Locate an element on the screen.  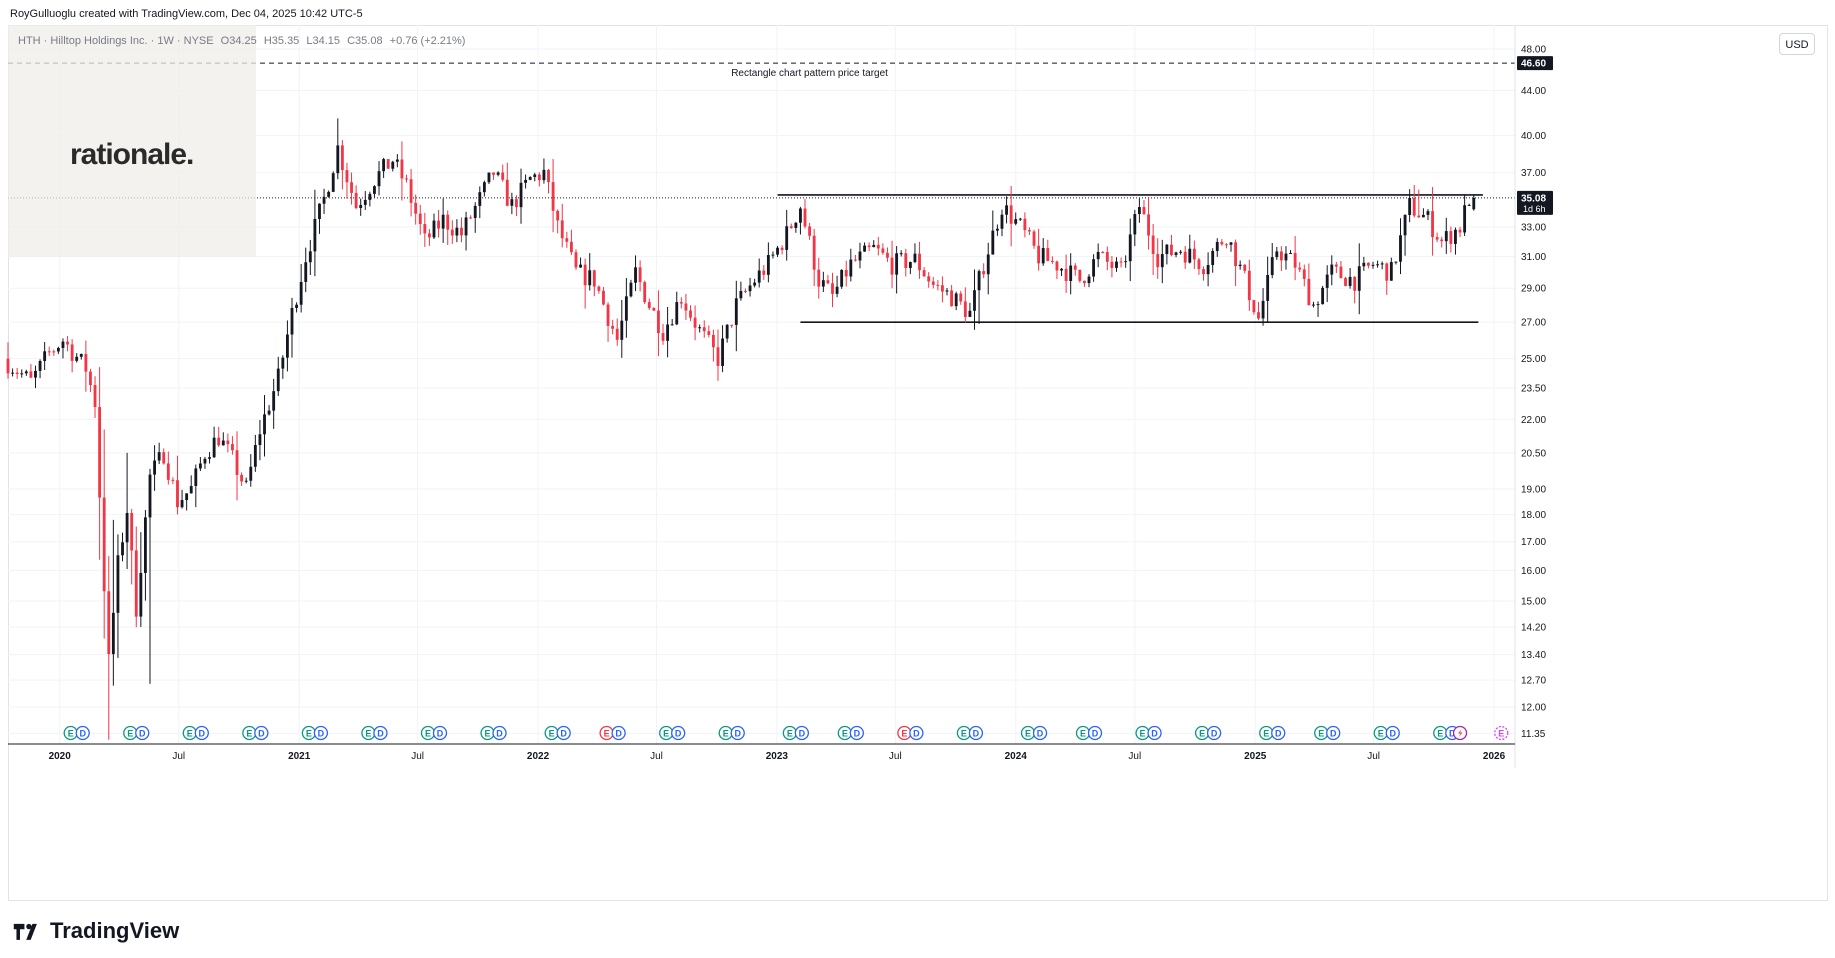
y-tick-label: 16.00 is located at coordinates (1533, 571).